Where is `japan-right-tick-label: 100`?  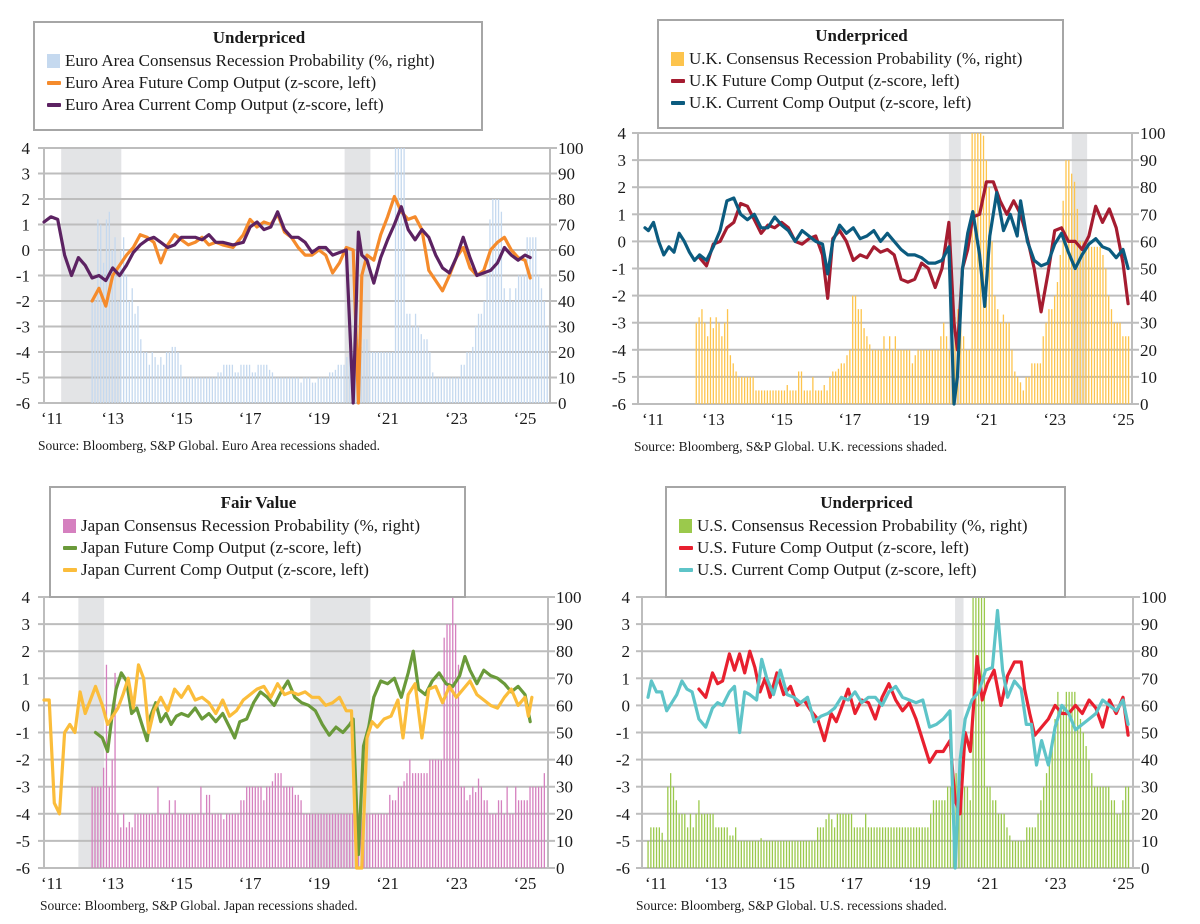 japan-right-tick-label: 100 is located at coordinates (569, 597).